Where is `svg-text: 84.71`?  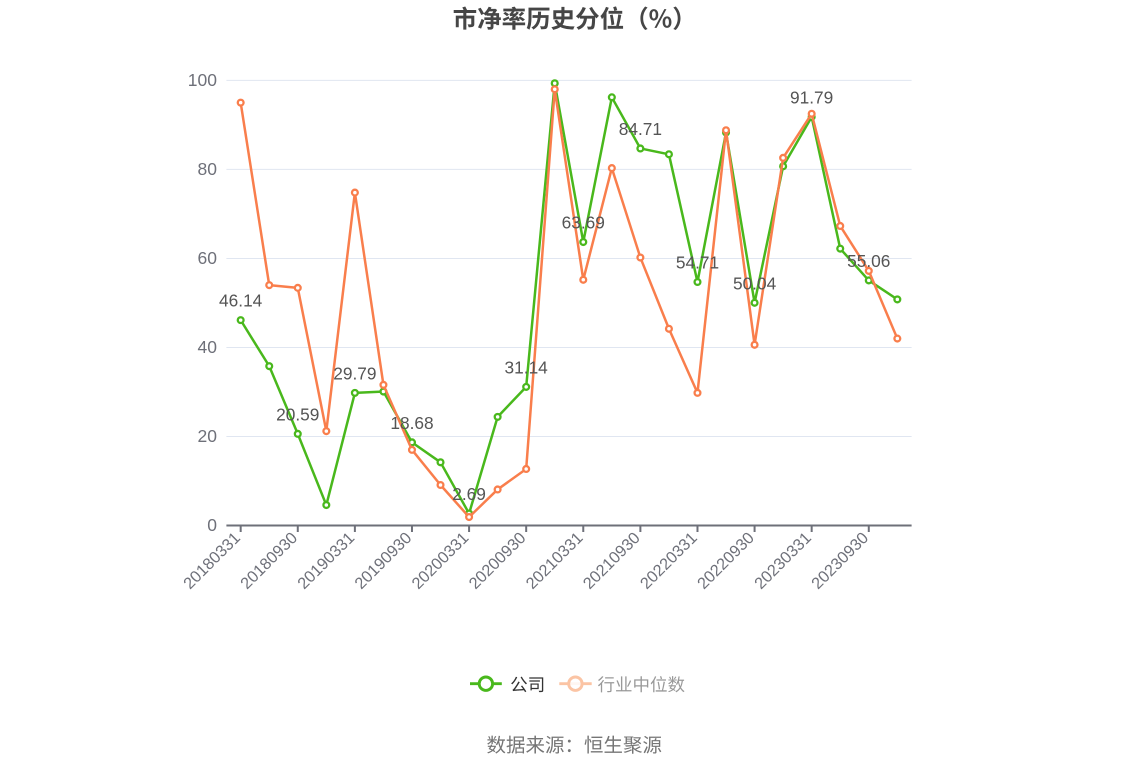
svg-text: 84.71 is located at coordinates (640, 129).